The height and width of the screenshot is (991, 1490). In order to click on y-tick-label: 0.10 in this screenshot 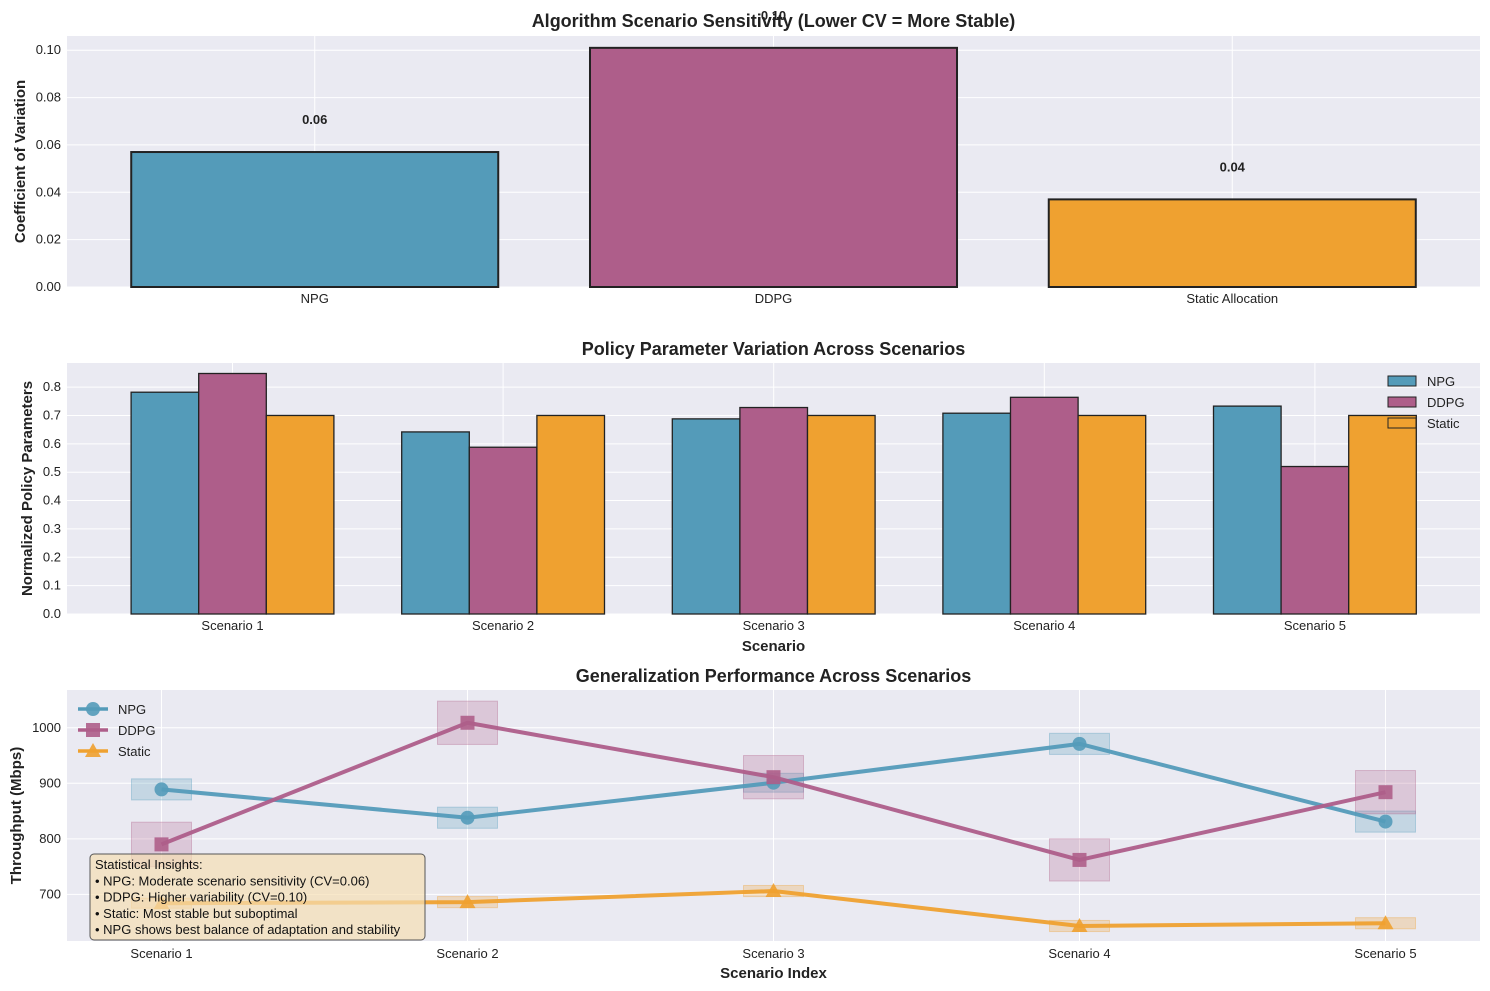, I will do `click(48, 49)`.